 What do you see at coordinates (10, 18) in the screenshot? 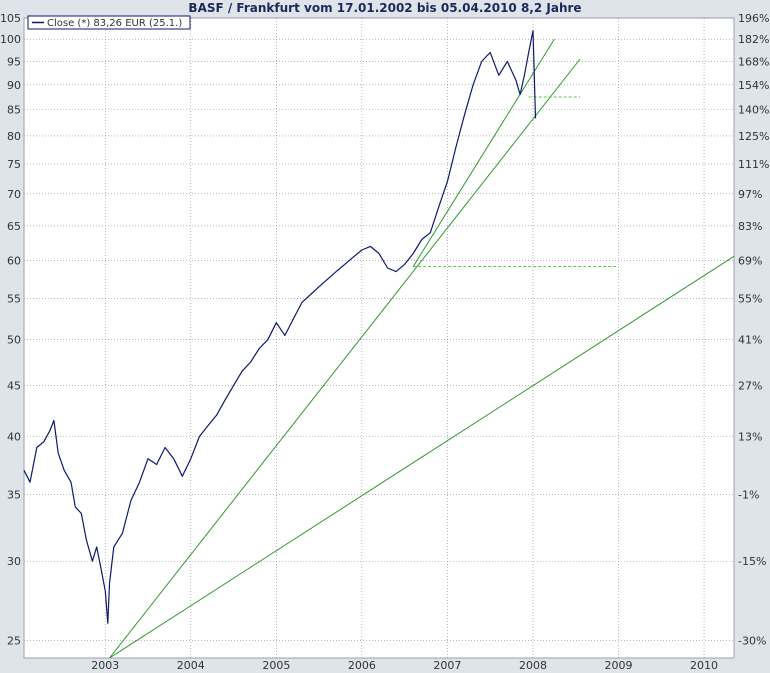
I see `y-tick-label: 105` at bounding box center [10, 18].